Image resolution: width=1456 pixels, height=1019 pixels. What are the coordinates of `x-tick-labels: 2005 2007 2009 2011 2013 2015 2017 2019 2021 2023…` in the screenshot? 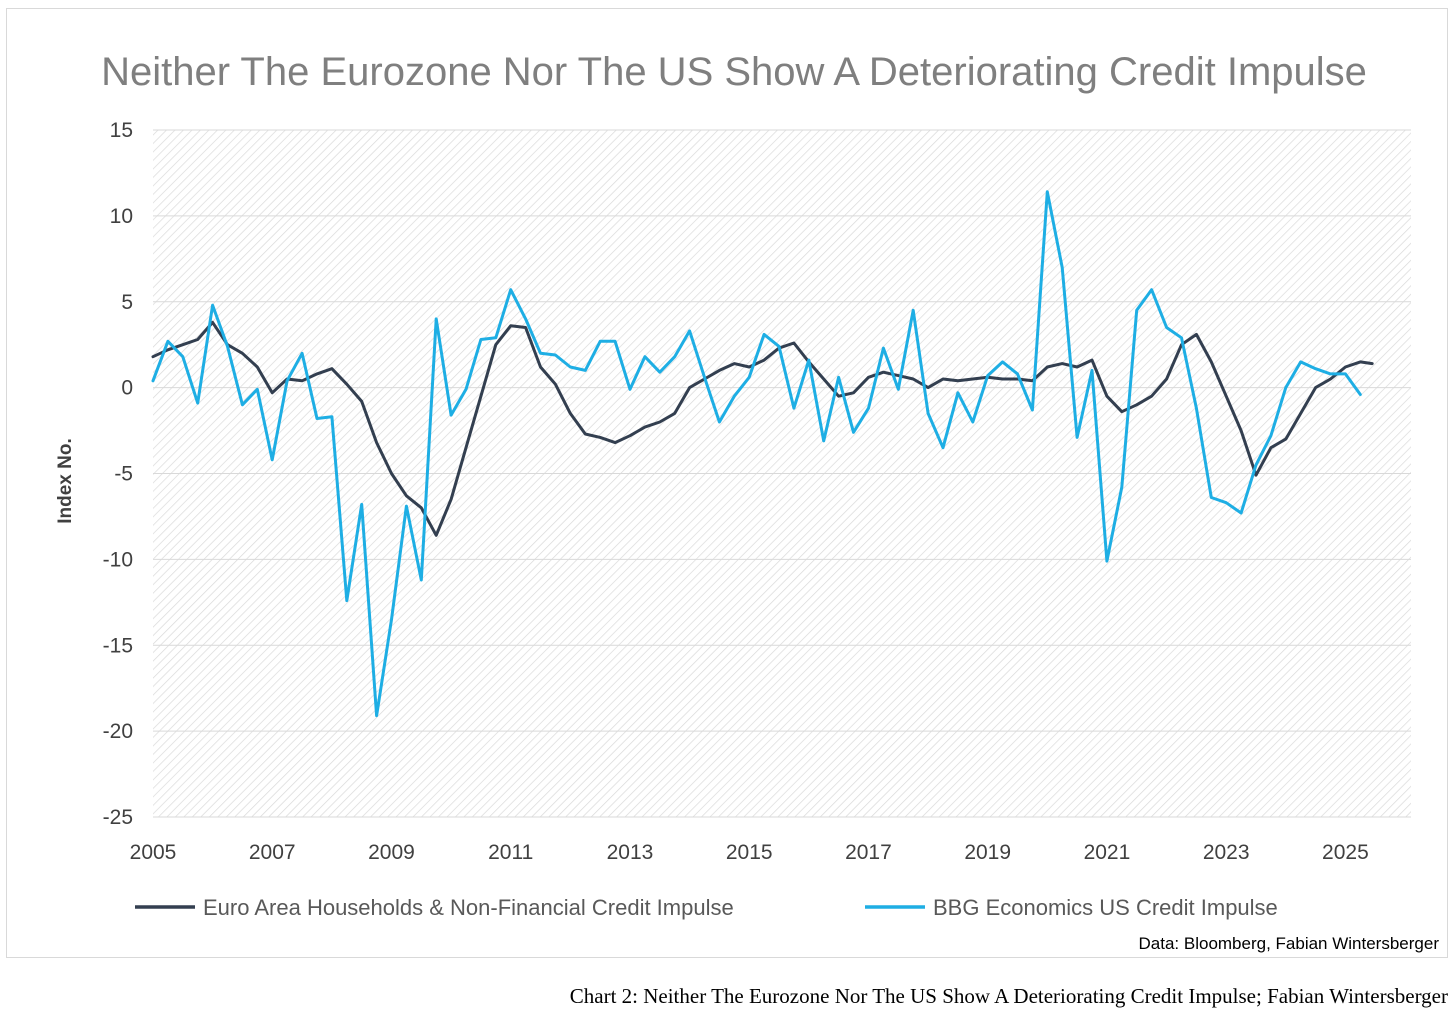 It's located at (749, 852).